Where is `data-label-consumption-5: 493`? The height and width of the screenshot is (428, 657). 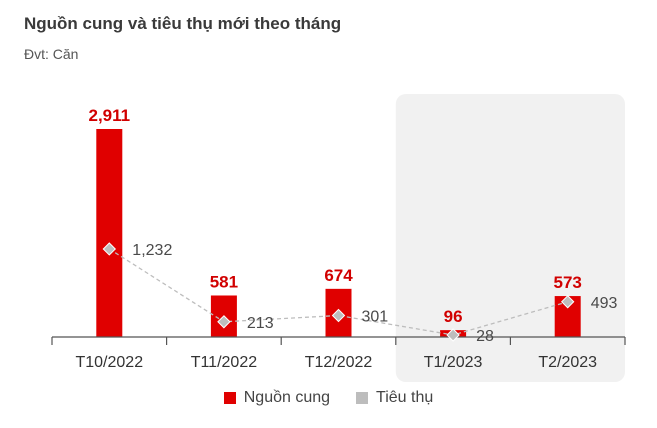 data-label-consumption-5: 493 is located at coordinates (604, 303).